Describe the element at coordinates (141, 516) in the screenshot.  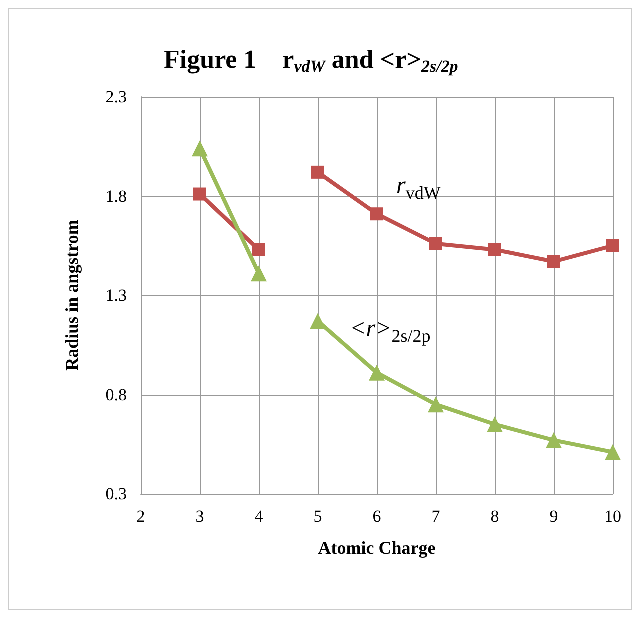
I see `x-tick-label: 2` at that location.